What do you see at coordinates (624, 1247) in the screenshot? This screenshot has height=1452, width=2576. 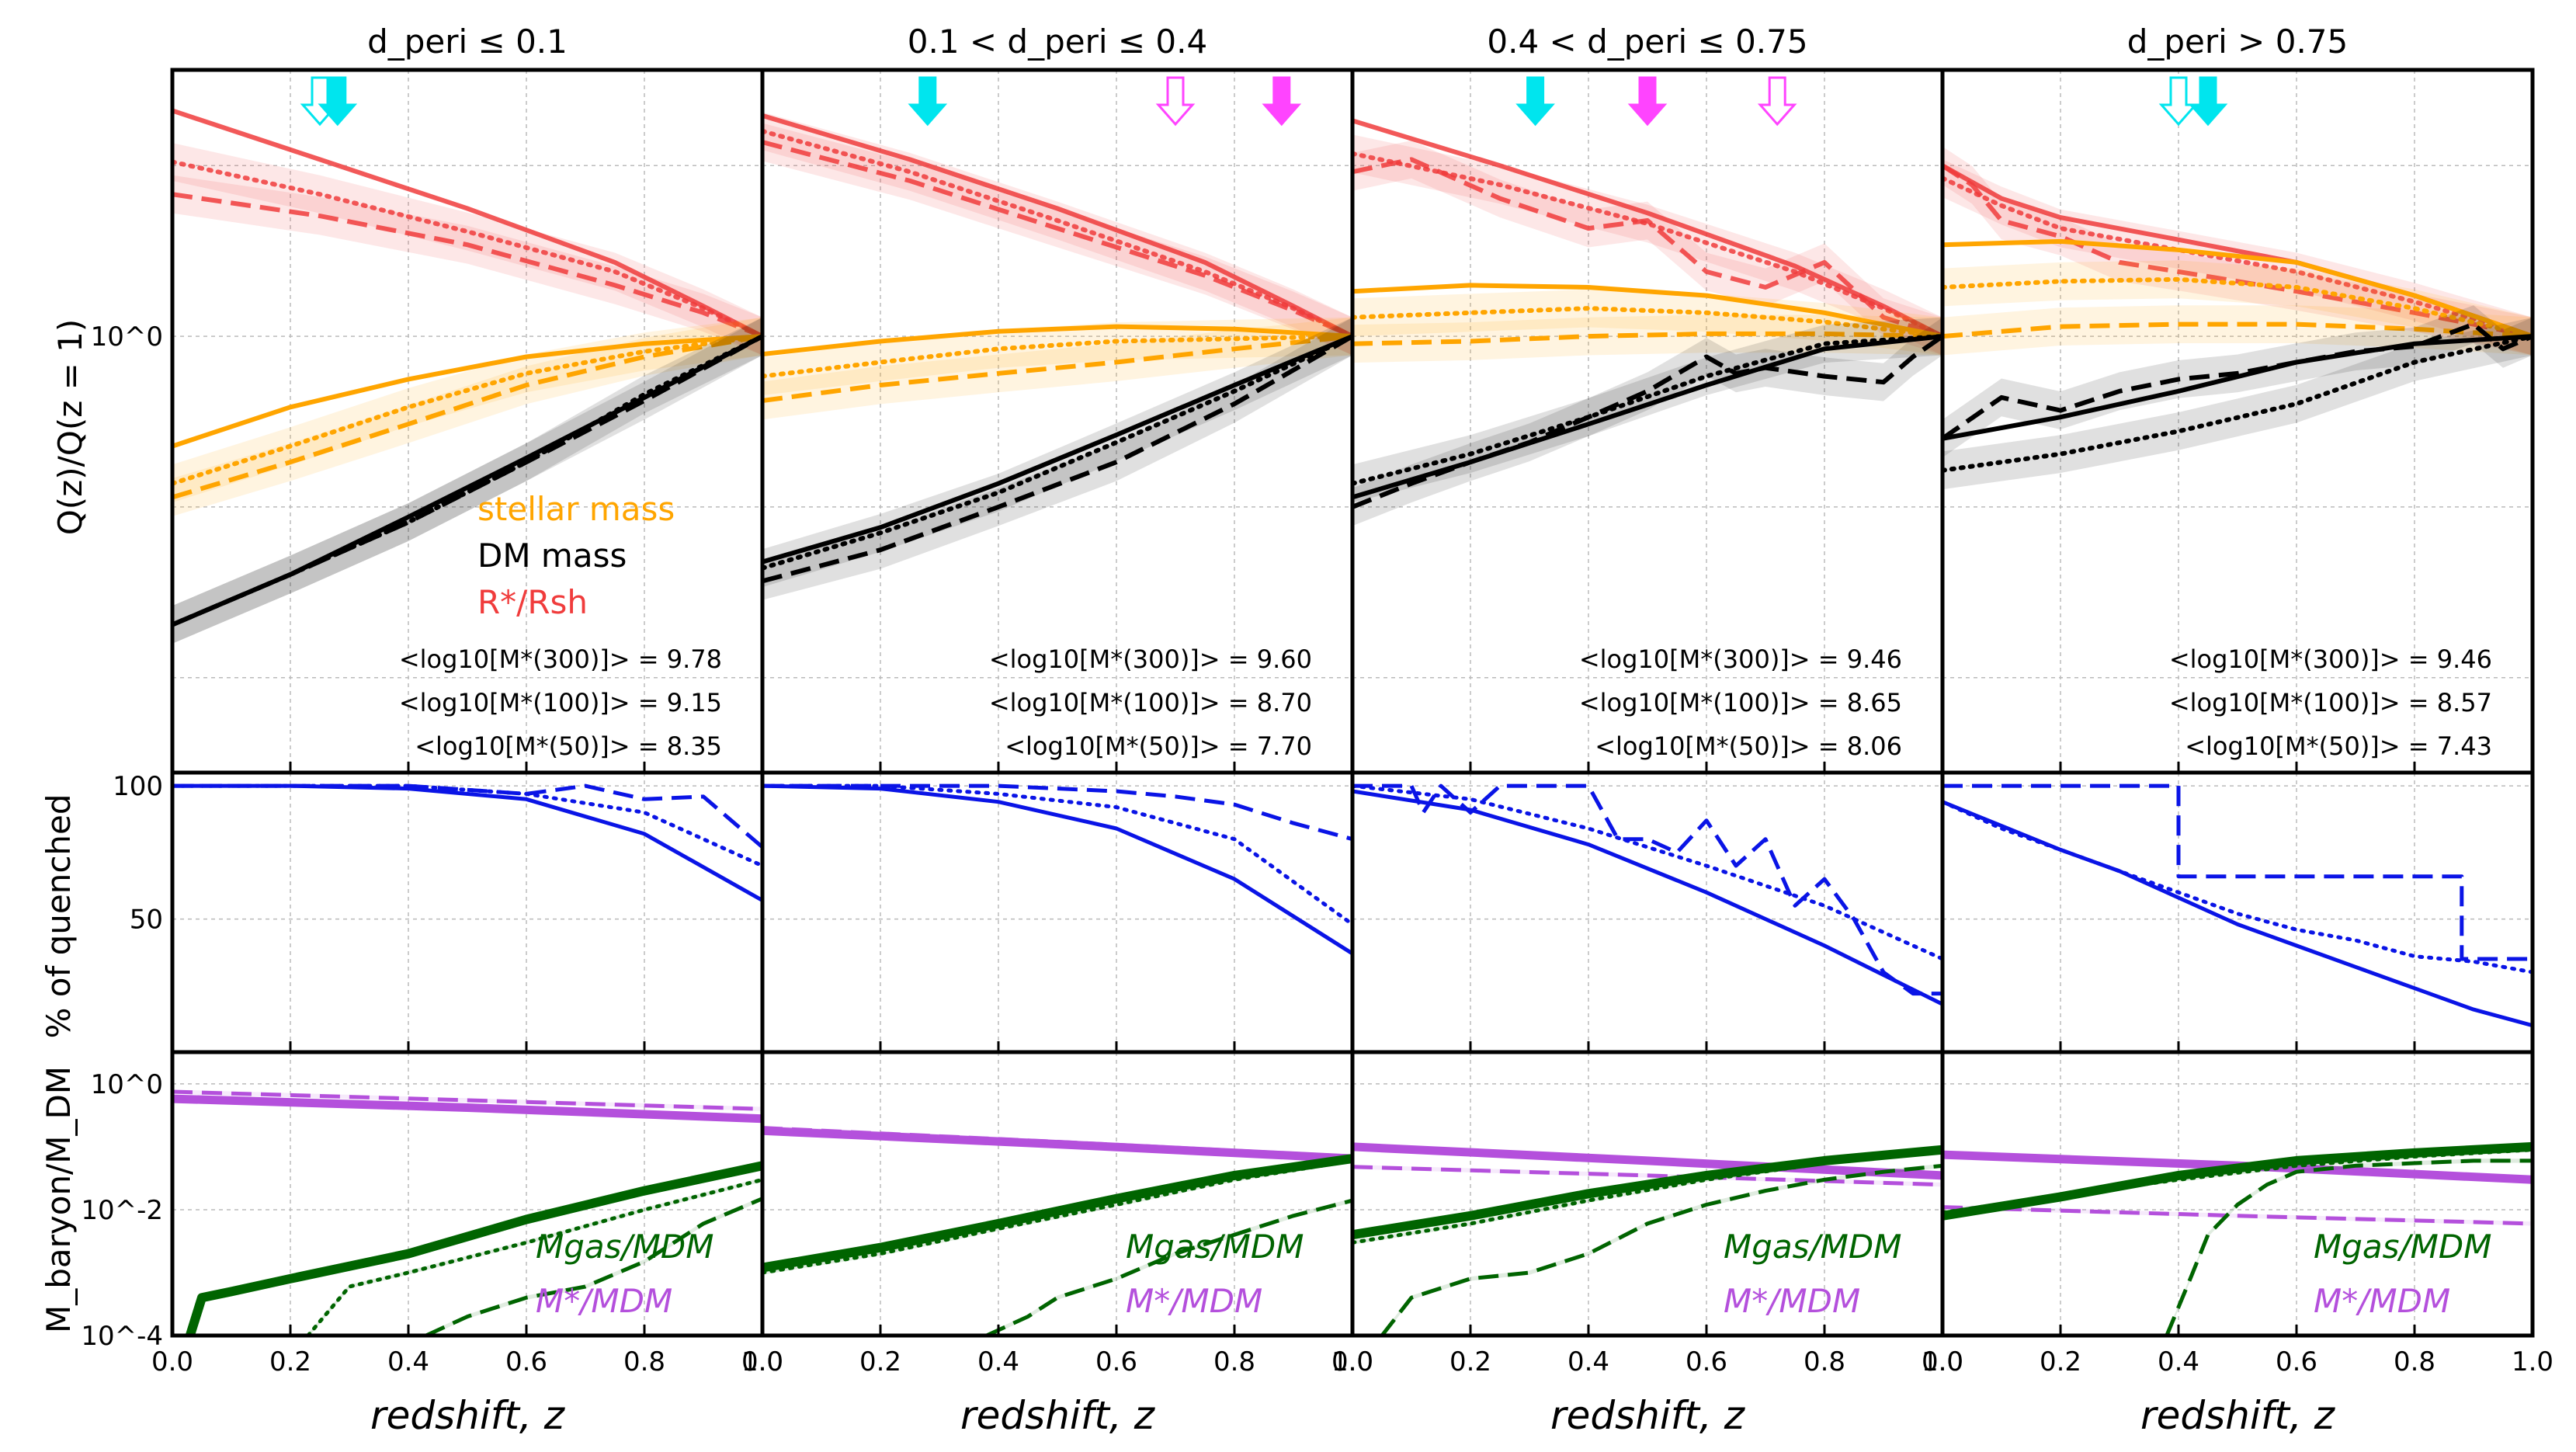 I see `legend-gas-ratio-1: Mgas/MDM` at bounding box center [624, 1247].